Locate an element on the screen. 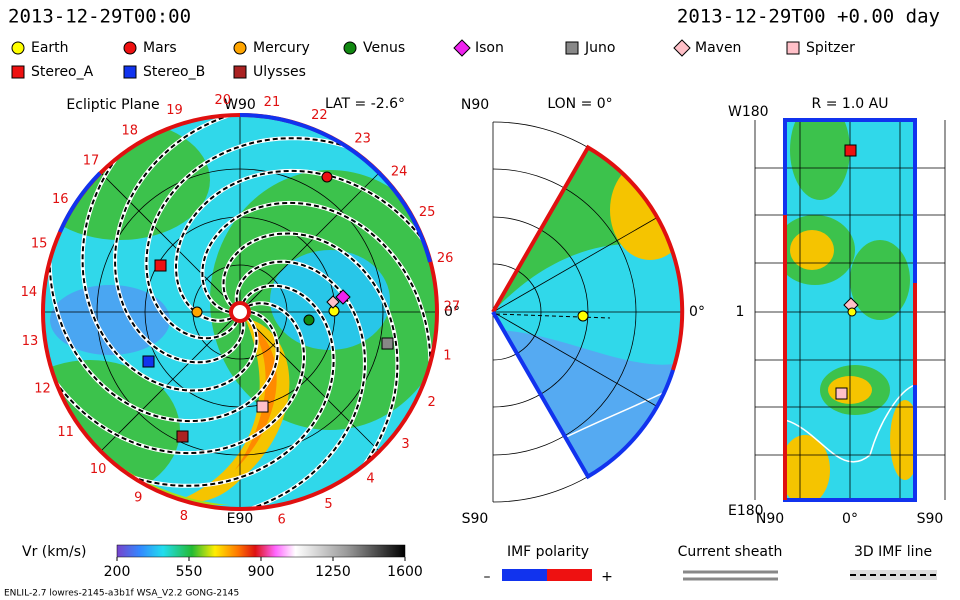  legend-label: Earth is located at coordinates (50, 48).